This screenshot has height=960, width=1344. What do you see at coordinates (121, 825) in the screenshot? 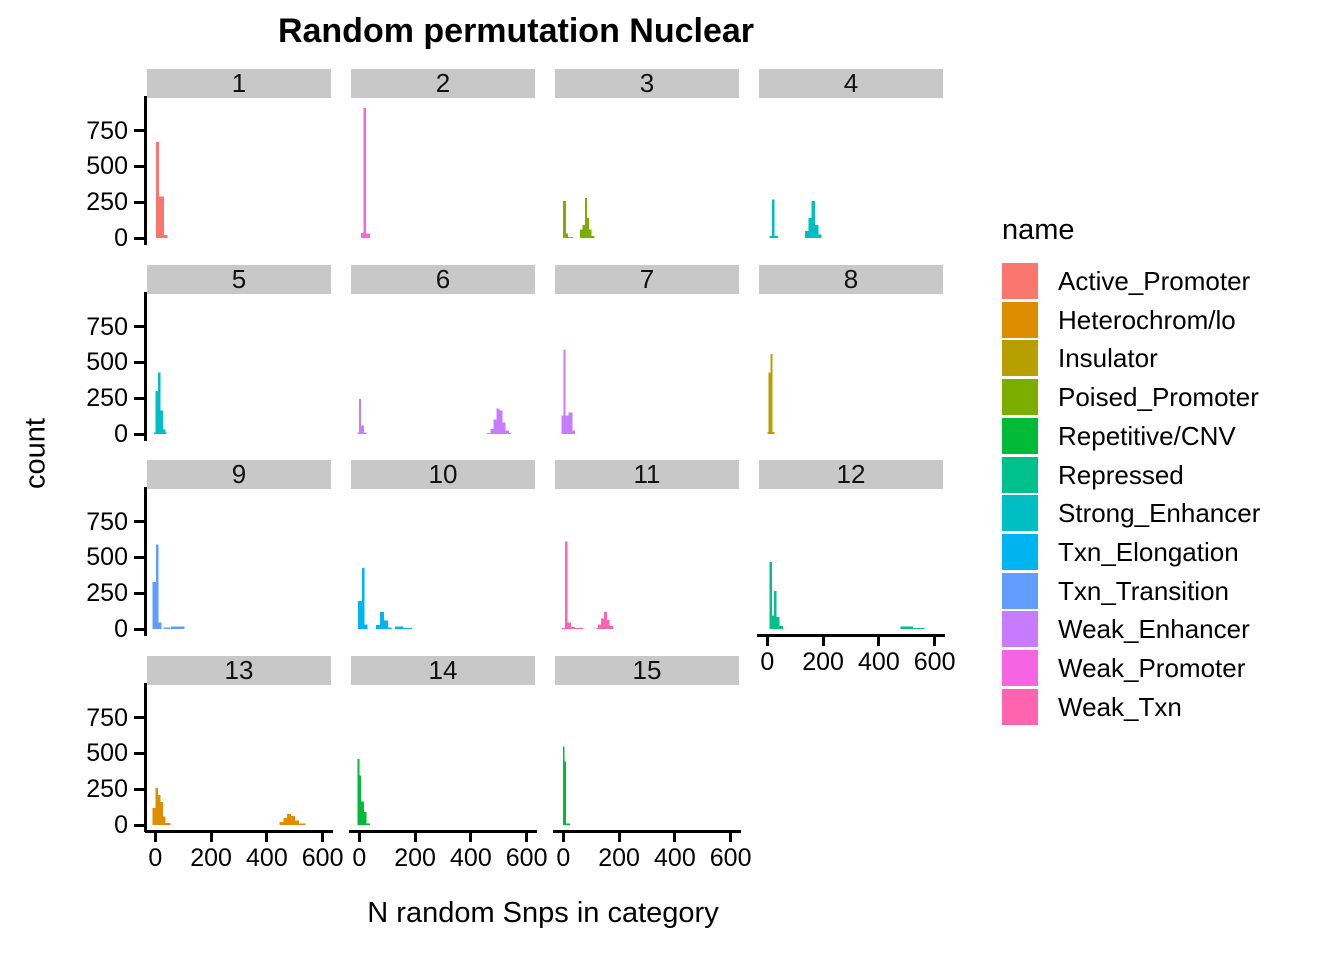
I see `y-axis-tick-label: 0` at bounding box center [121, 825].